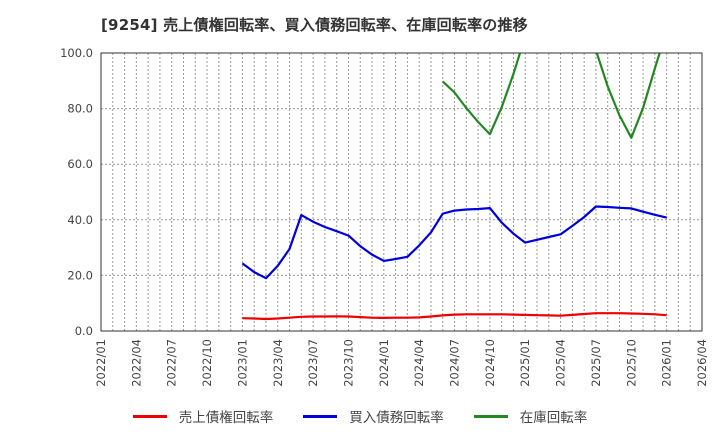 This screenshot has width=720, height=440. I want to click on x-tick-label: 2025/07, so click(596, 363).